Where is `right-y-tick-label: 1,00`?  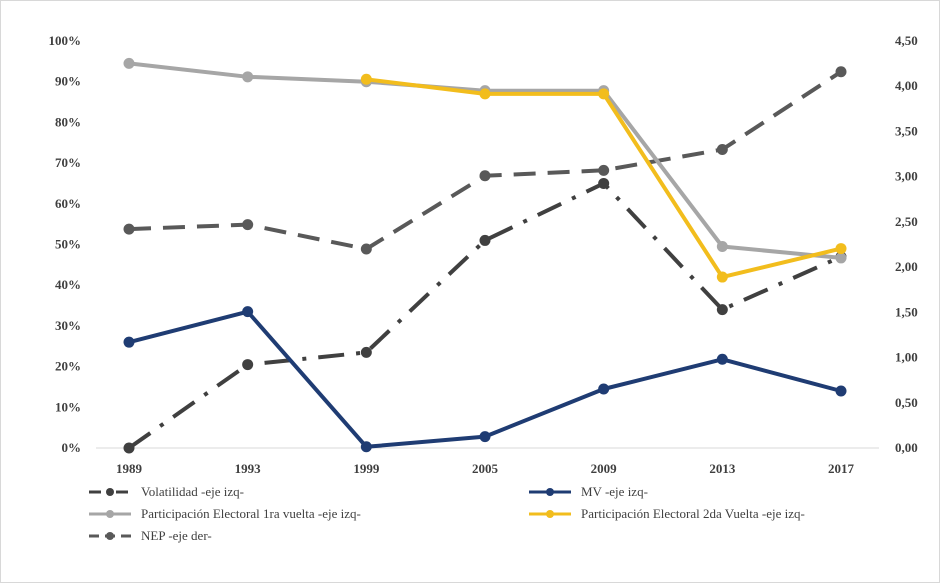 right-y-tick-label: 1,00 is located at coordinates (906, 357).